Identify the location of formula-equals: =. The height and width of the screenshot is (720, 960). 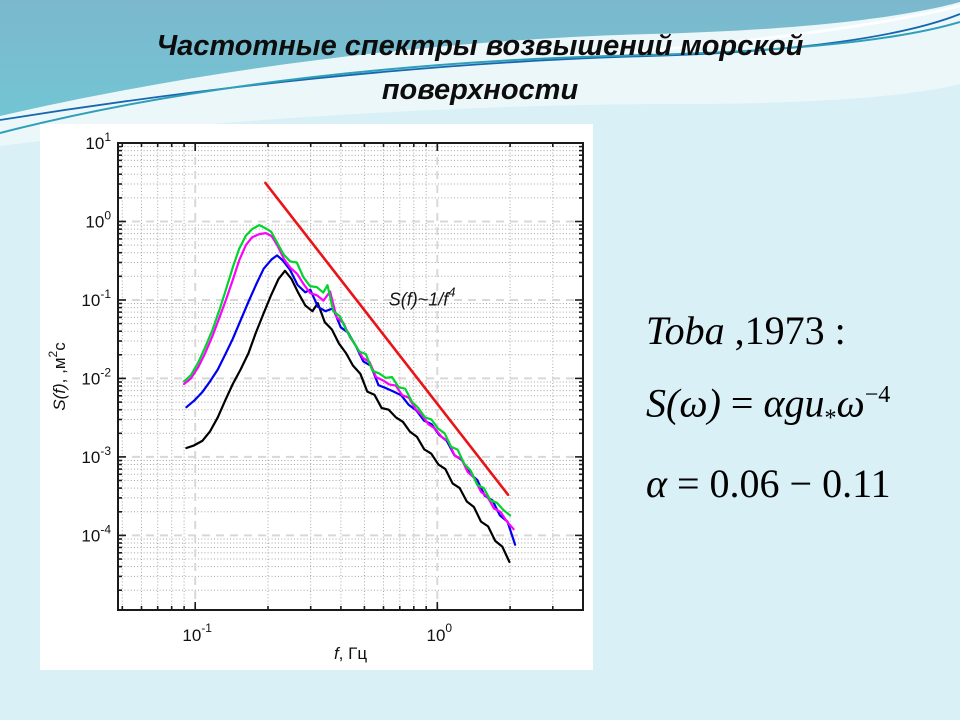
(742, 403).